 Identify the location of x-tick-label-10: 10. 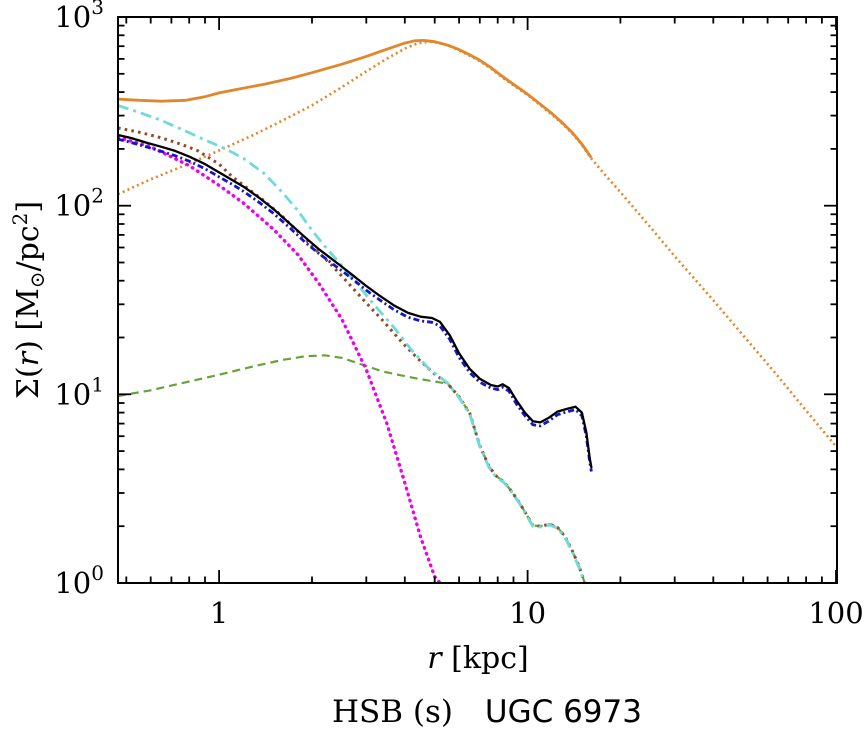
(527, 613).